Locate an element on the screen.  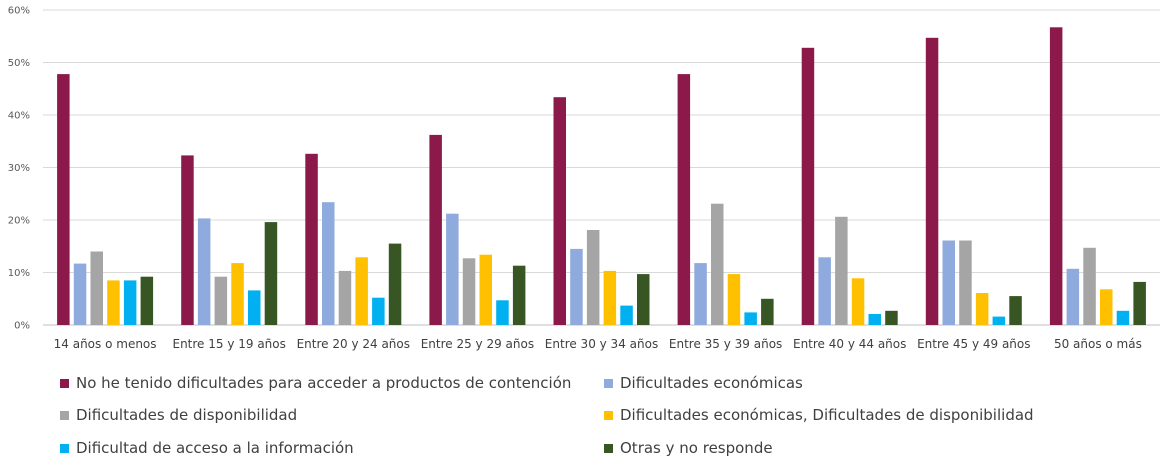
legend-label: Dificultades económicas is located at coordinates (711, 383).